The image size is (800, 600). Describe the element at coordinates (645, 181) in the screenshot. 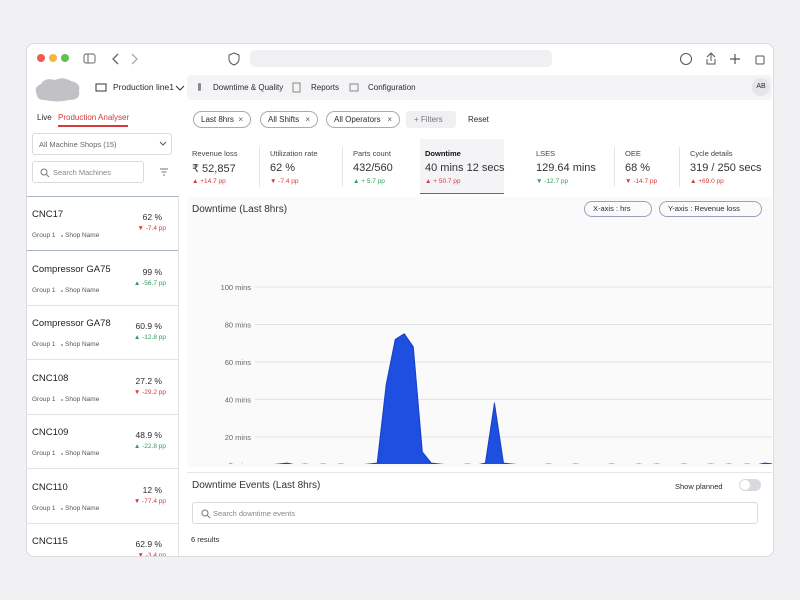

I see `delta-value: -14.7 pp` at that location.